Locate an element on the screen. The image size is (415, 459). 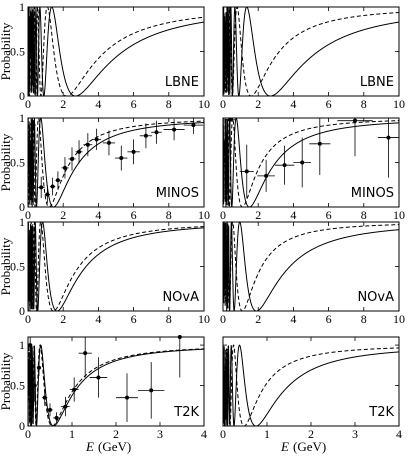
panel-lbne-left: 0 2 4 6 8 10 0 0.5 1 LBNE is located at coordinates (110, 55).